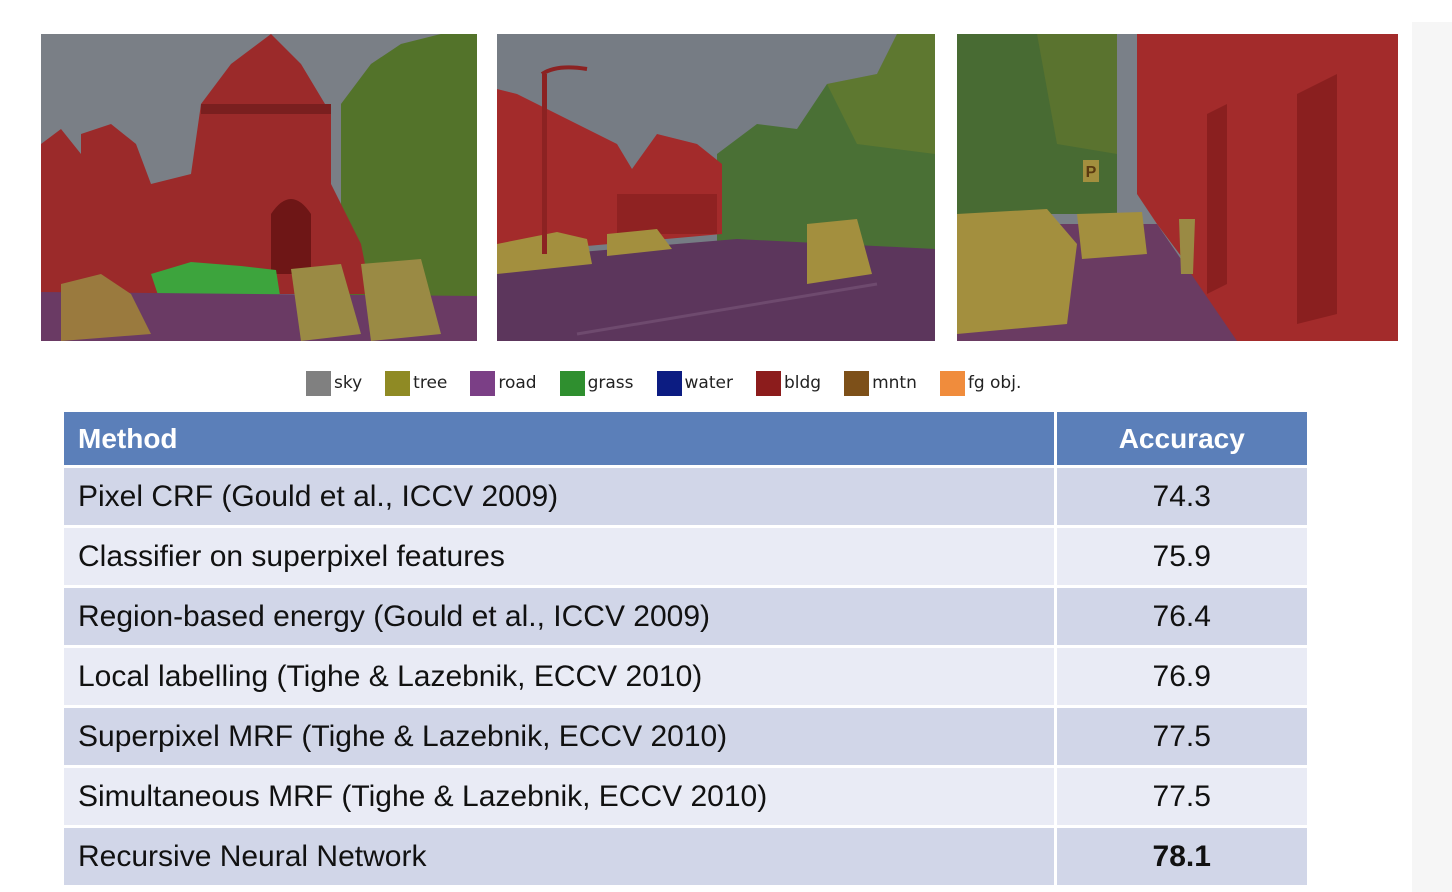 This screenshot has height=892, width=1452. I want to click on accuracy-cell: 74.3, so click(1180, 497).